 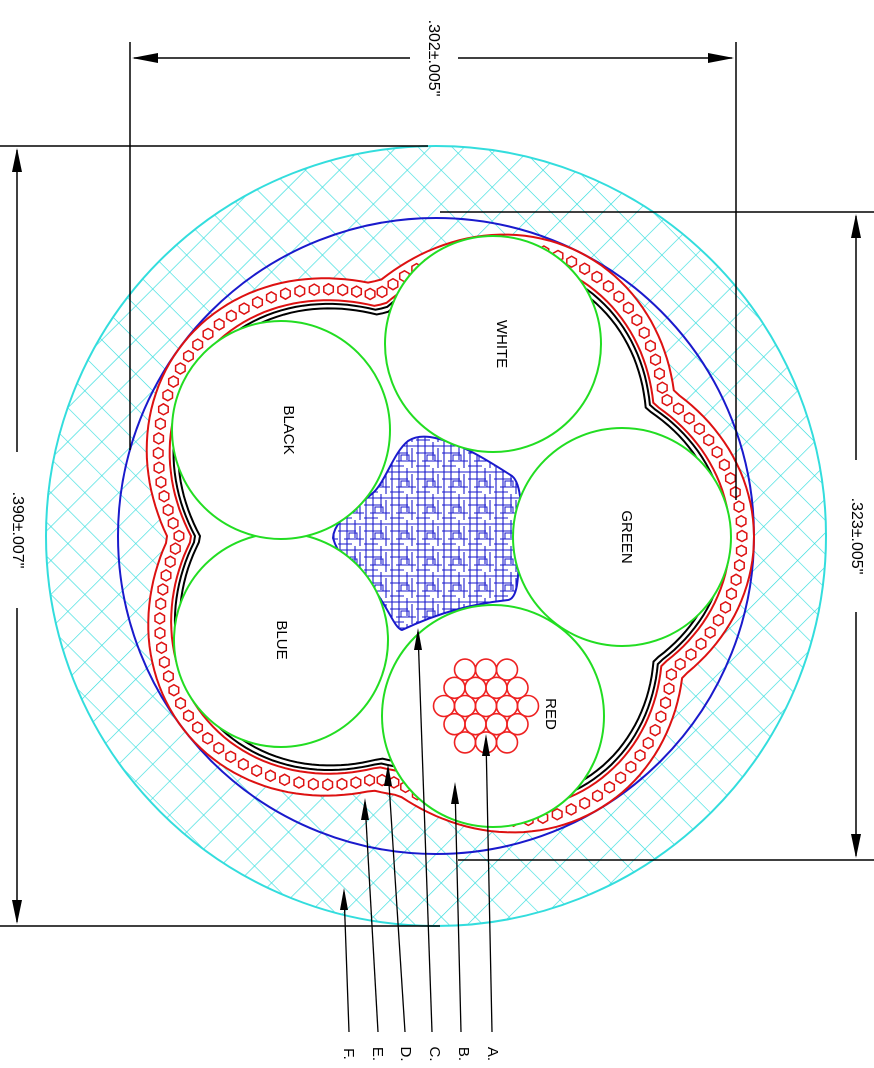 I want to click on label-white: WHITE, so click(x=501, y=344).